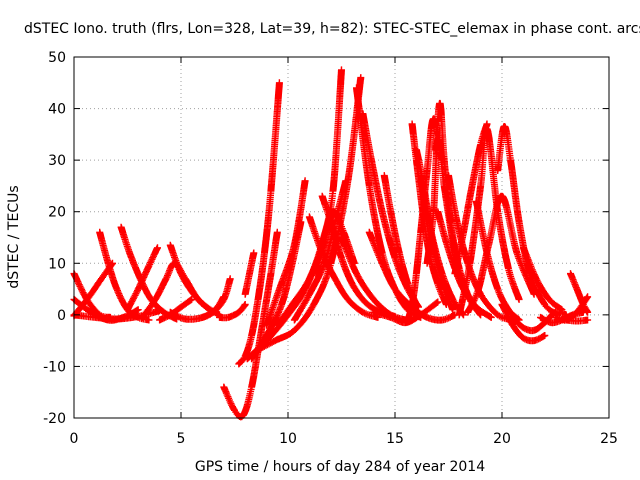  I want to click on y-tick-label: 40, so click(57, 110).